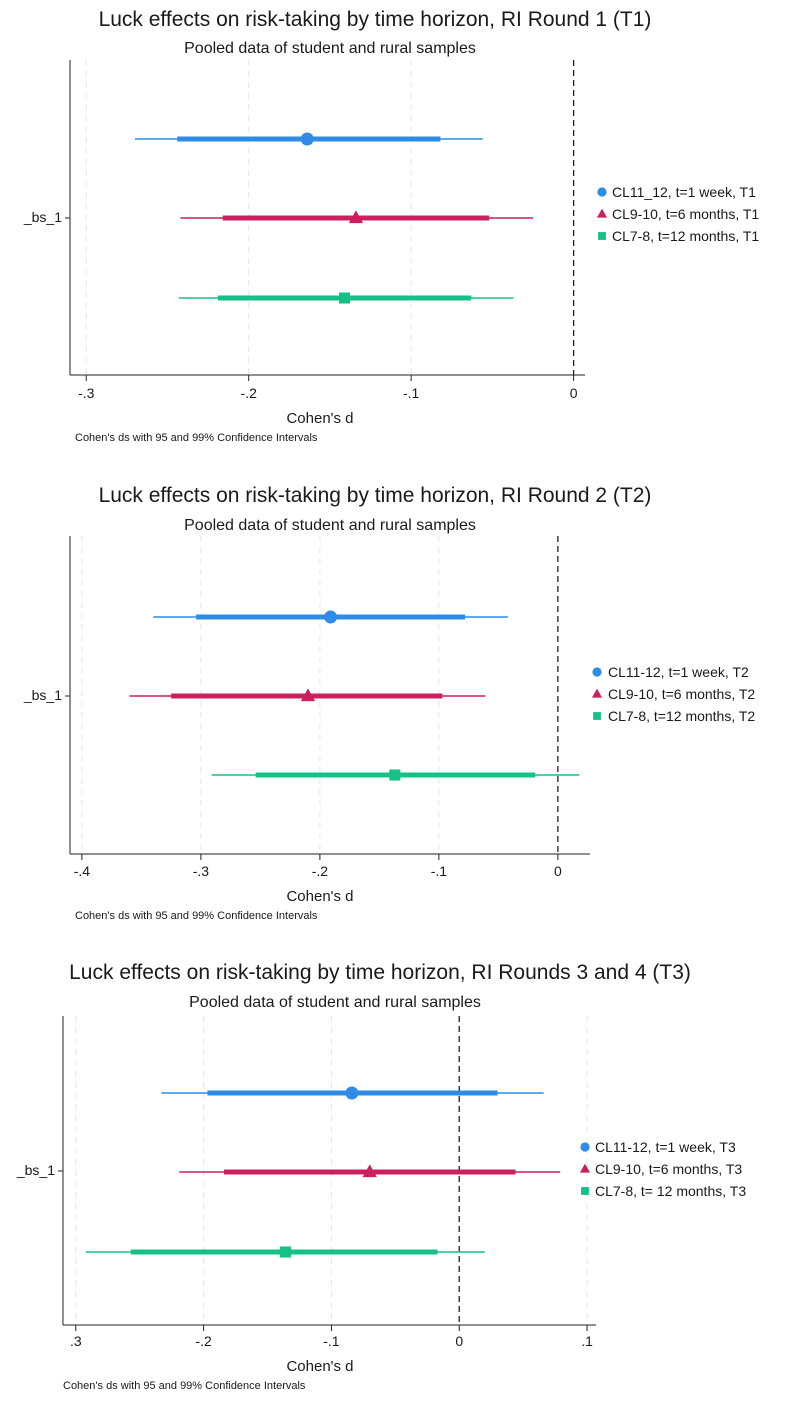  I want to click on legend-entry: CL9-10, t=6 months, T1, so click(685, 214).